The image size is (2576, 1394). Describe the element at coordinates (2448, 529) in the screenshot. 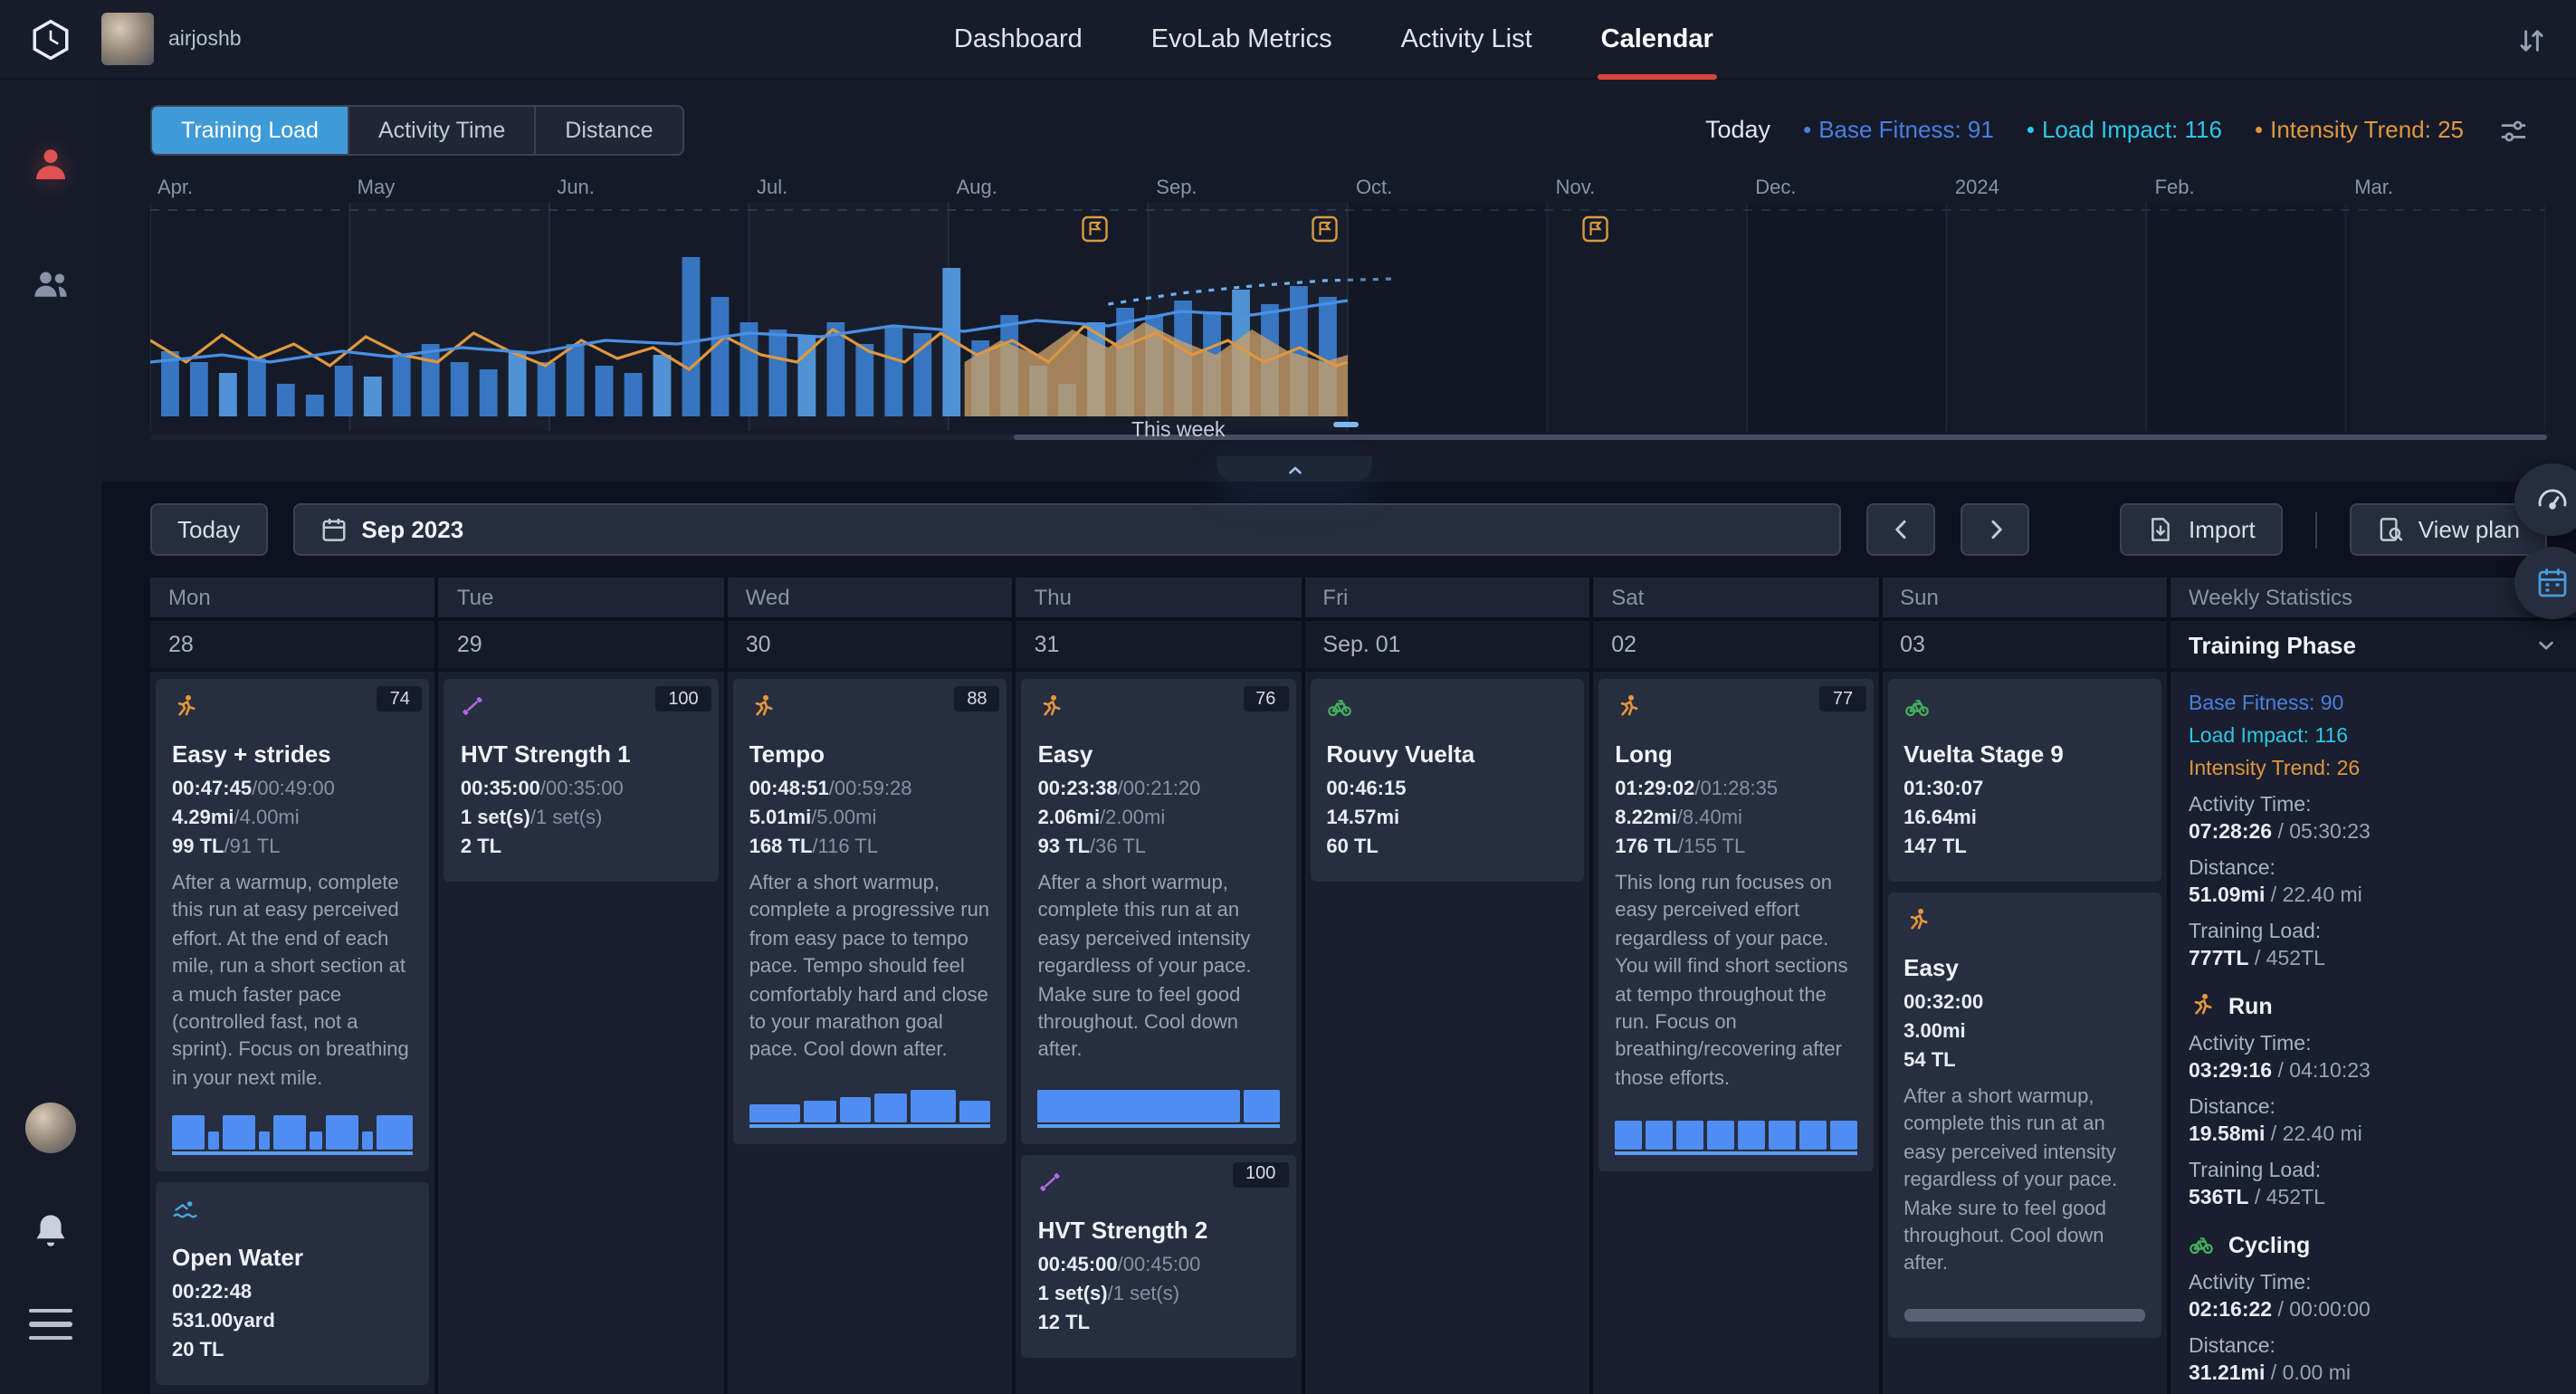

I see `view-plan-button: View plan` at that location.